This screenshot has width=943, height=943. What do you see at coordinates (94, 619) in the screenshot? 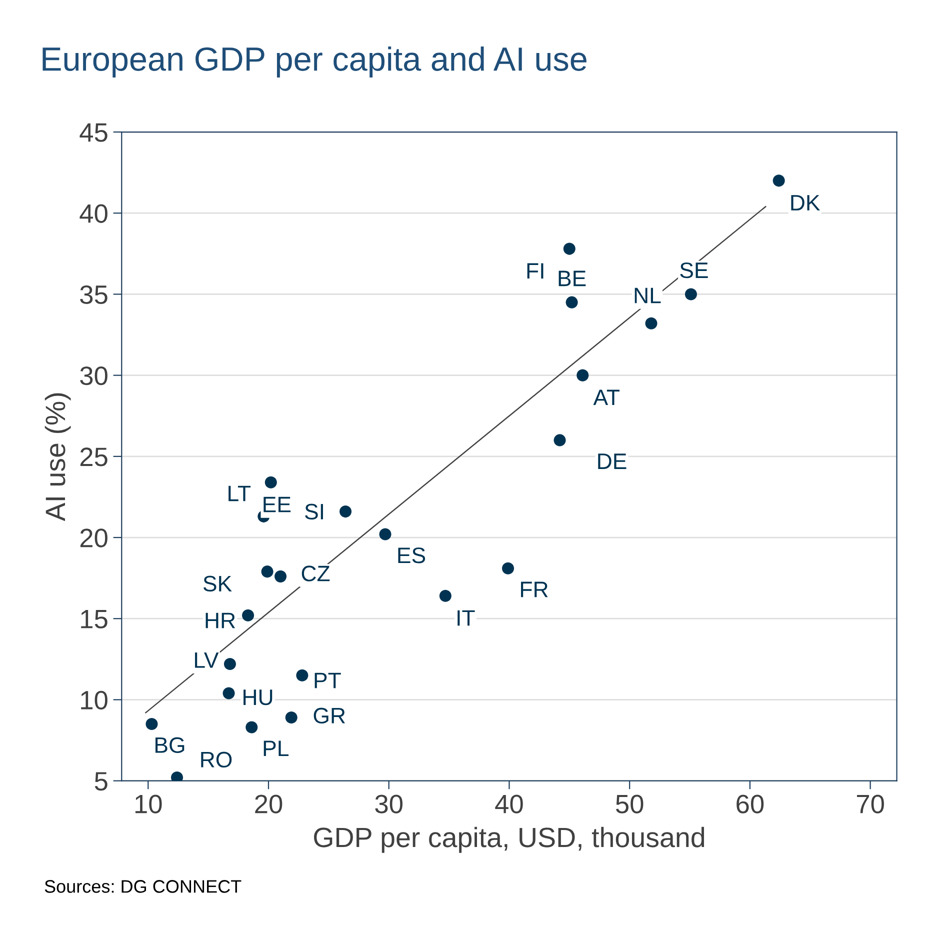
I see `y-tick-label: 15` at bounding box center [94, 619].